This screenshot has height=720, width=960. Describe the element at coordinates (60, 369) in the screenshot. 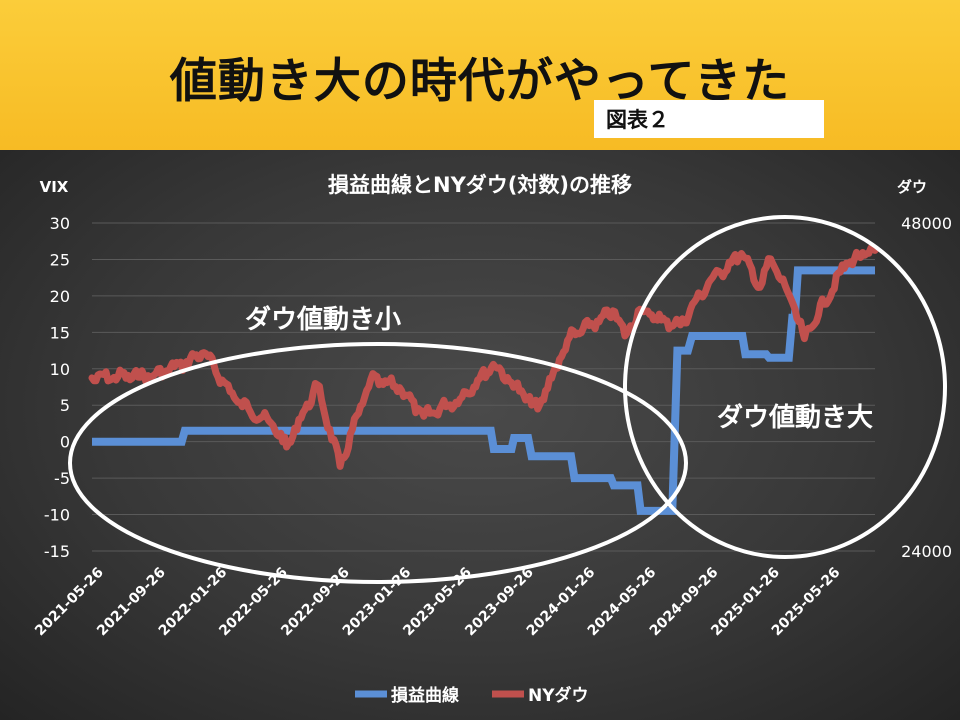

I see `left-tick-label: 10` at that location.